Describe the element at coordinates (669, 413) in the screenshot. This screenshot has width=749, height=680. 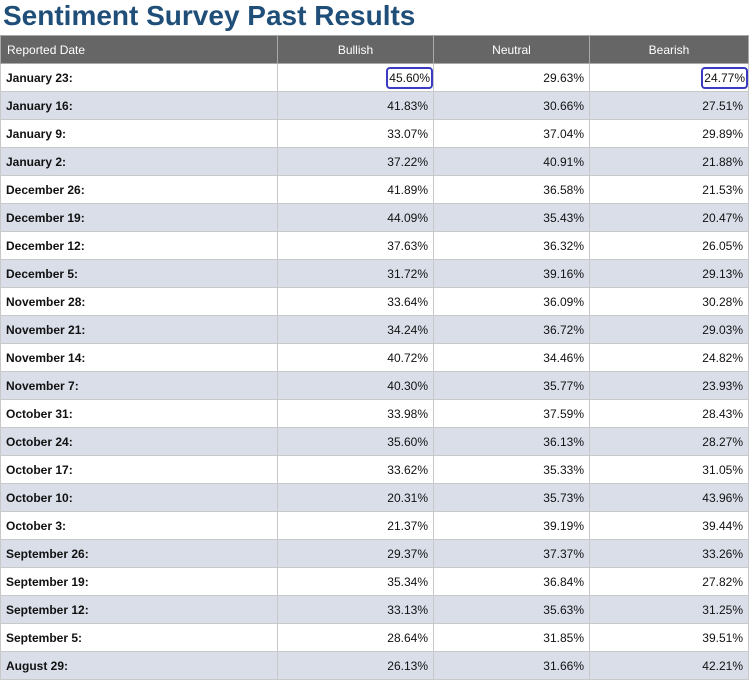
I see `bearish-cell: 28.43%` at that location.